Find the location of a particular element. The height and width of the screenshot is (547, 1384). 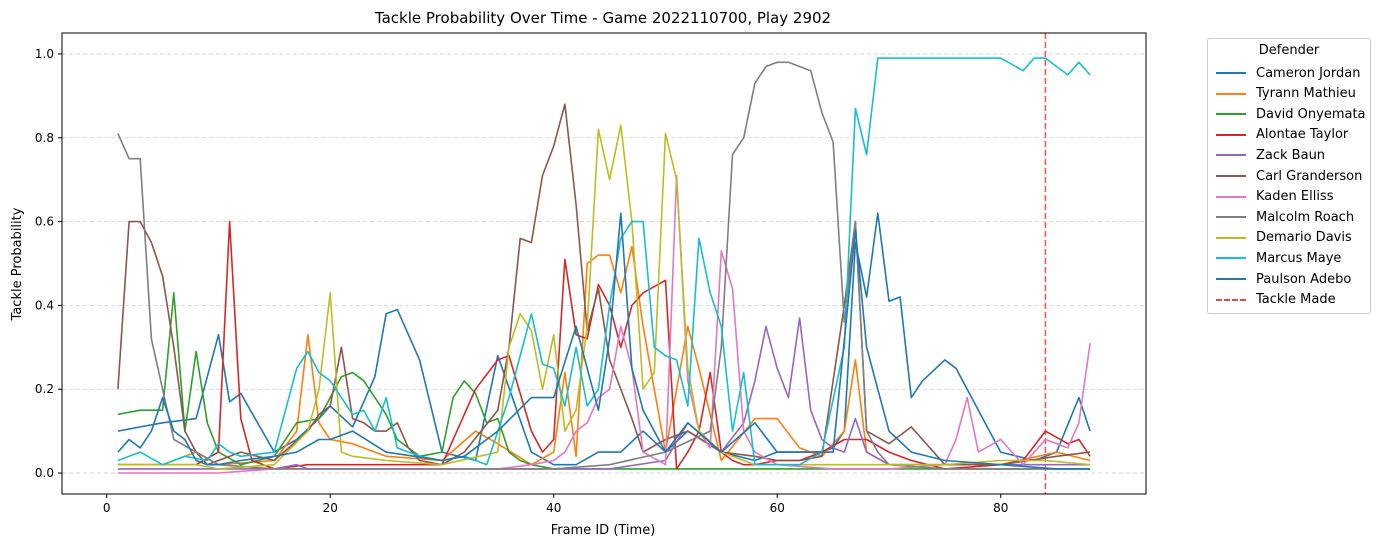

y-tick-label: 0.2 is located at coordinates (44, 389).